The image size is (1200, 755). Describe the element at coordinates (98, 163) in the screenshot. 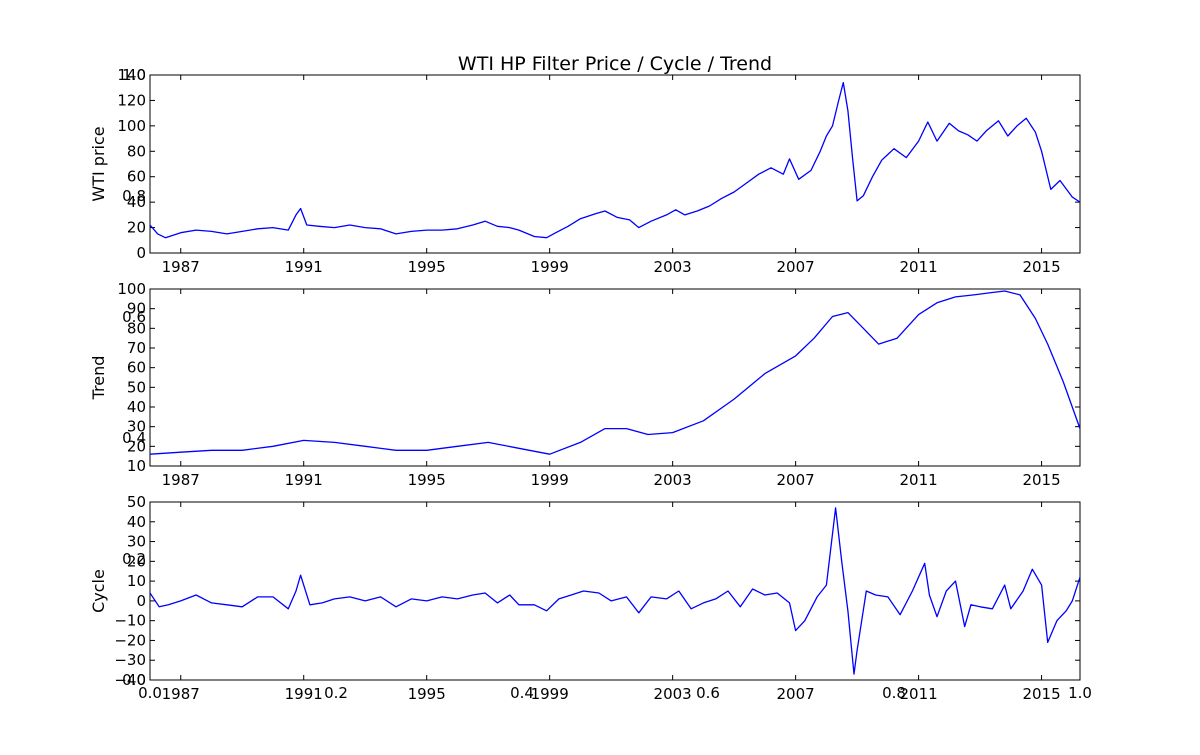

I see `wti-price-y-axis-label: WTI price` at that location.